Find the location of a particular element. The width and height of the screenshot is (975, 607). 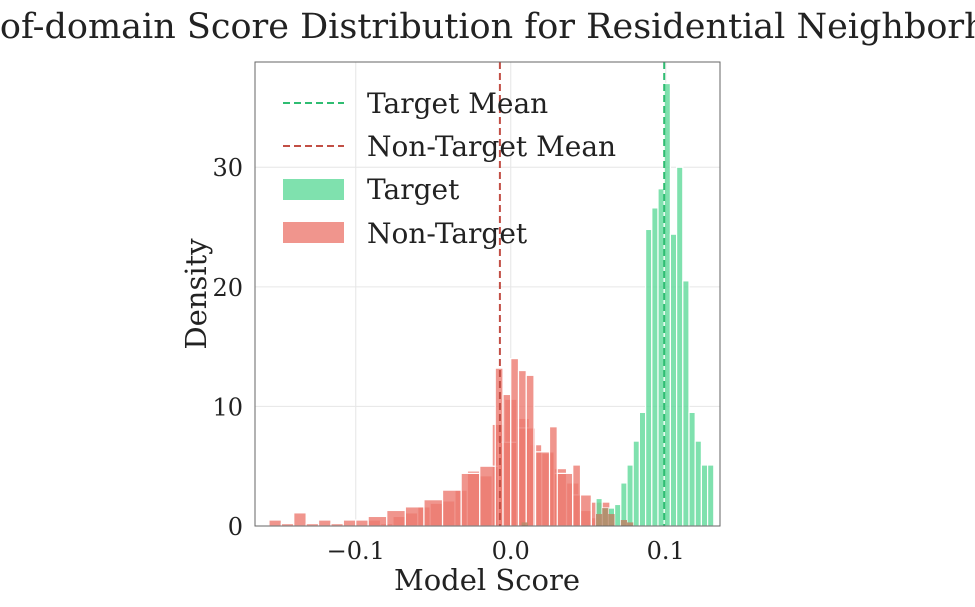

x-axis-ticks: −0.1 0.0 0.1 is located at coordinates (506, 551).